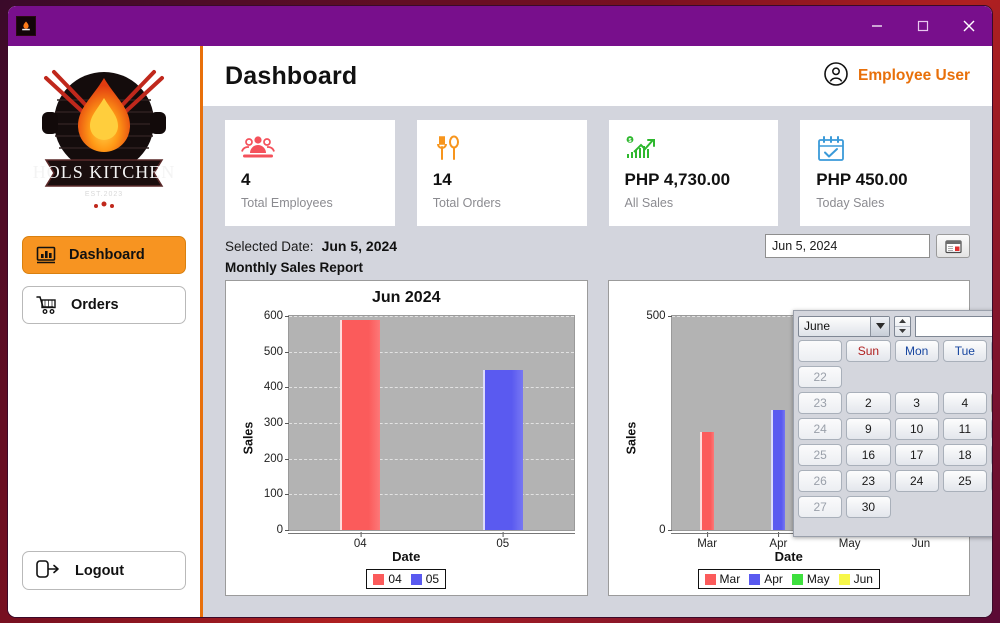  Describe the element at coordinates (26, 26) in the screenshot. I see `flame-app-icon` at that location.